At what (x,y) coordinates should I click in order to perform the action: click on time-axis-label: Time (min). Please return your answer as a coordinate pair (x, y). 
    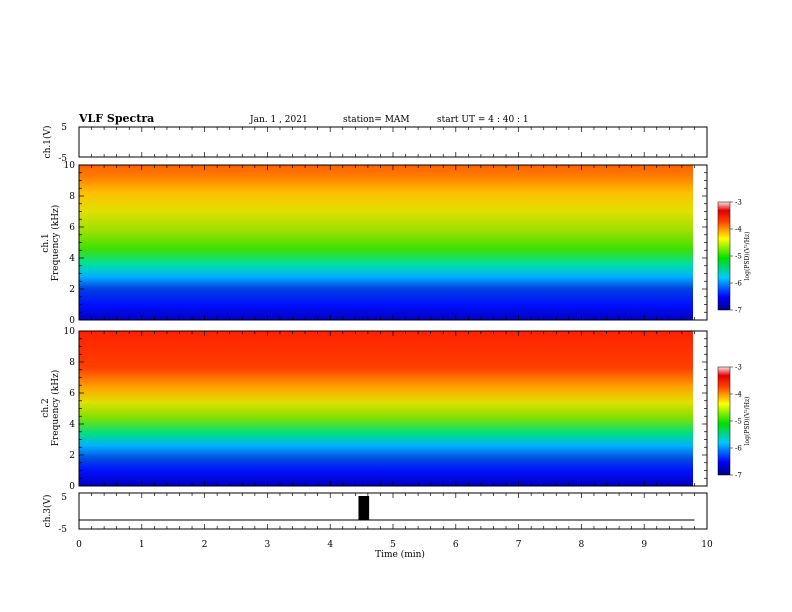
    Looking at the image, I should click on (400, 554).